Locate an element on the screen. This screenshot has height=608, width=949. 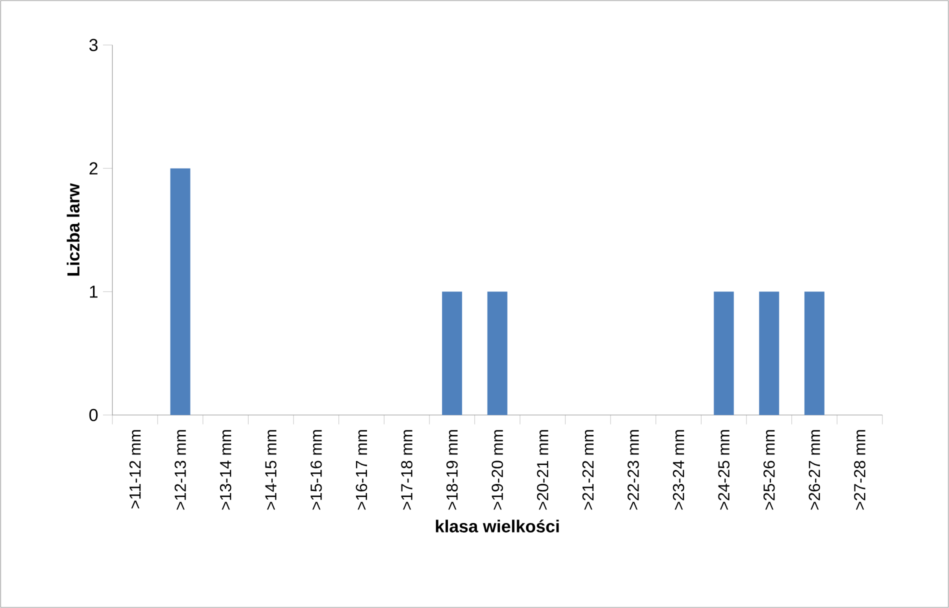
x-axis-title: klasa wielkości is located at coordinates (497, 526).